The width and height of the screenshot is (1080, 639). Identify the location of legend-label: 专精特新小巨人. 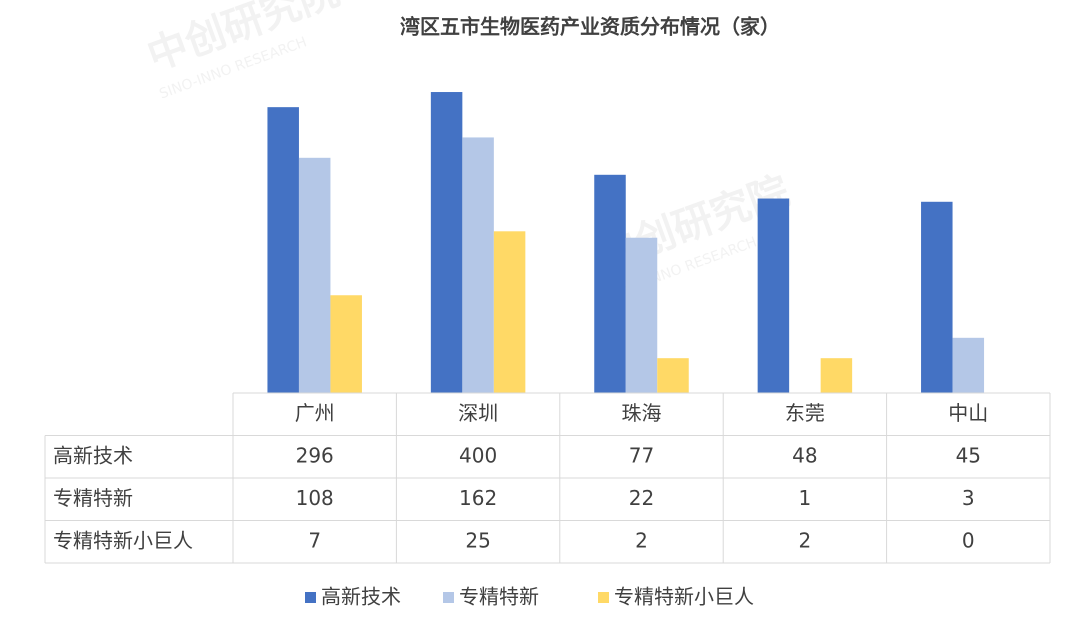
(684, 597).